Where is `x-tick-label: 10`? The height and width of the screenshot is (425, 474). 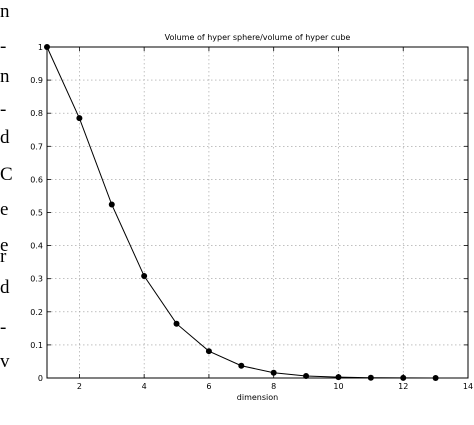
x-tick-label: 10 is located at coordinates (338, 386).